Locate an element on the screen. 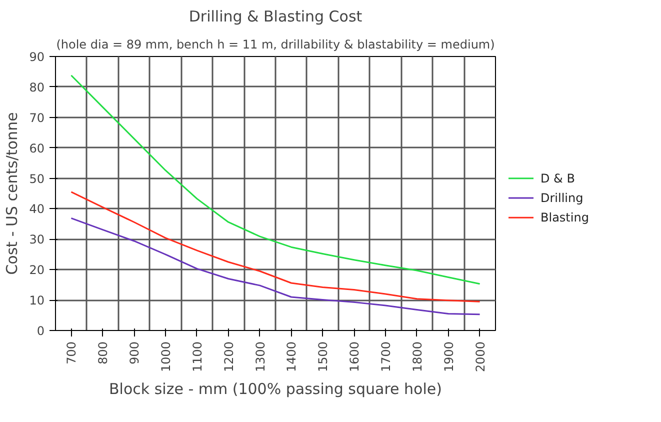 Image resolution: width=661 pixels, height=422 pixels. y-tick-label: 40 is located at coordinates (37, 209).